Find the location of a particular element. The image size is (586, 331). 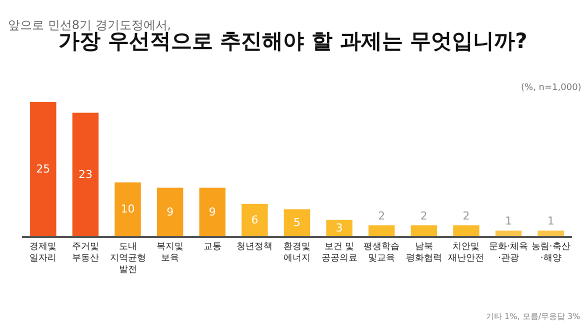

chart-subtitle: 앞으로 민선8기 경기도정에서, is located at coordinates (90, 25).